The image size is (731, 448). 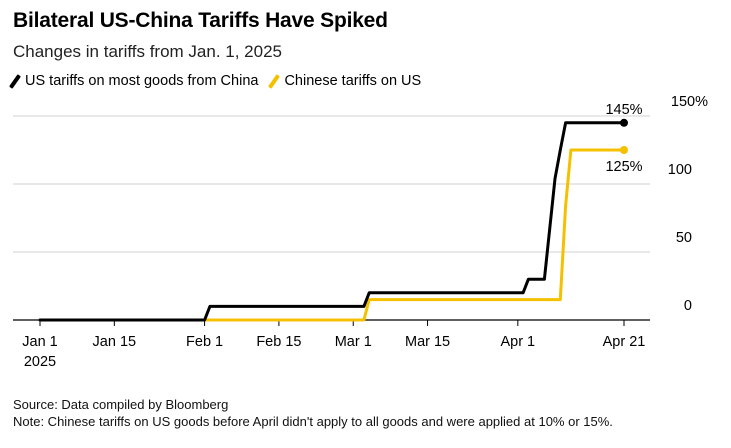 I want to click on legend-item-china: Chinese tariffs on US, so click(x=345, y=81).